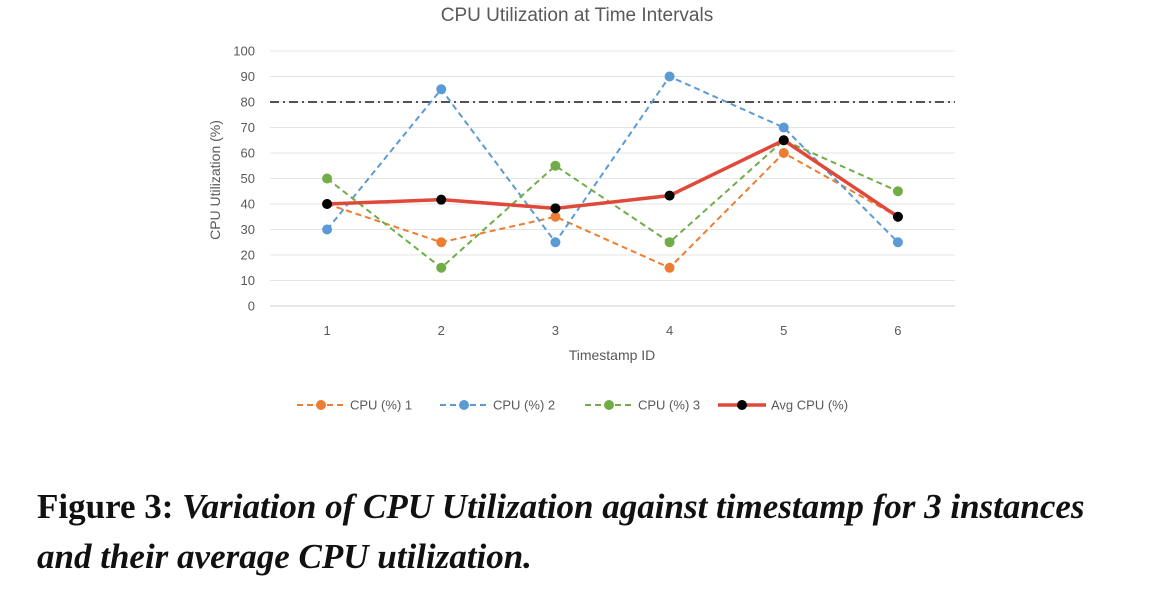 This screenshot has height=598, width=1156. I want to click on x-tick-label: 3, so click(555, 330).